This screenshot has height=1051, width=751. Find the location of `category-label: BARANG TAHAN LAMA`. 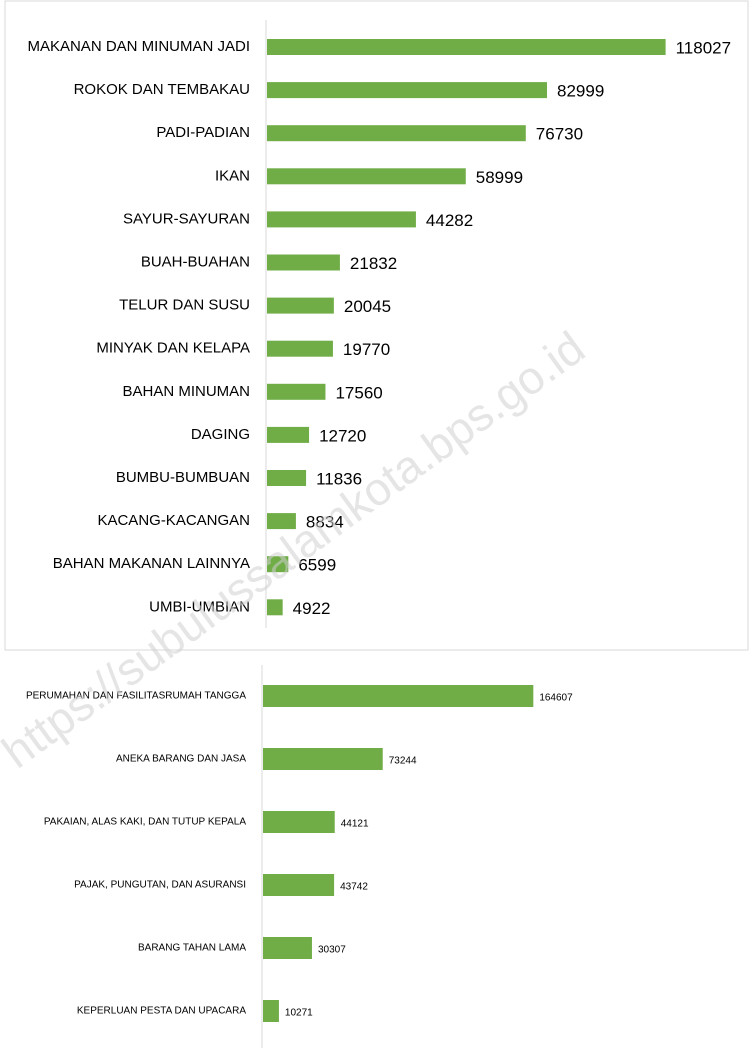

category-label: BARANG TAHAN LAMA is located at coordinates (192, 948).